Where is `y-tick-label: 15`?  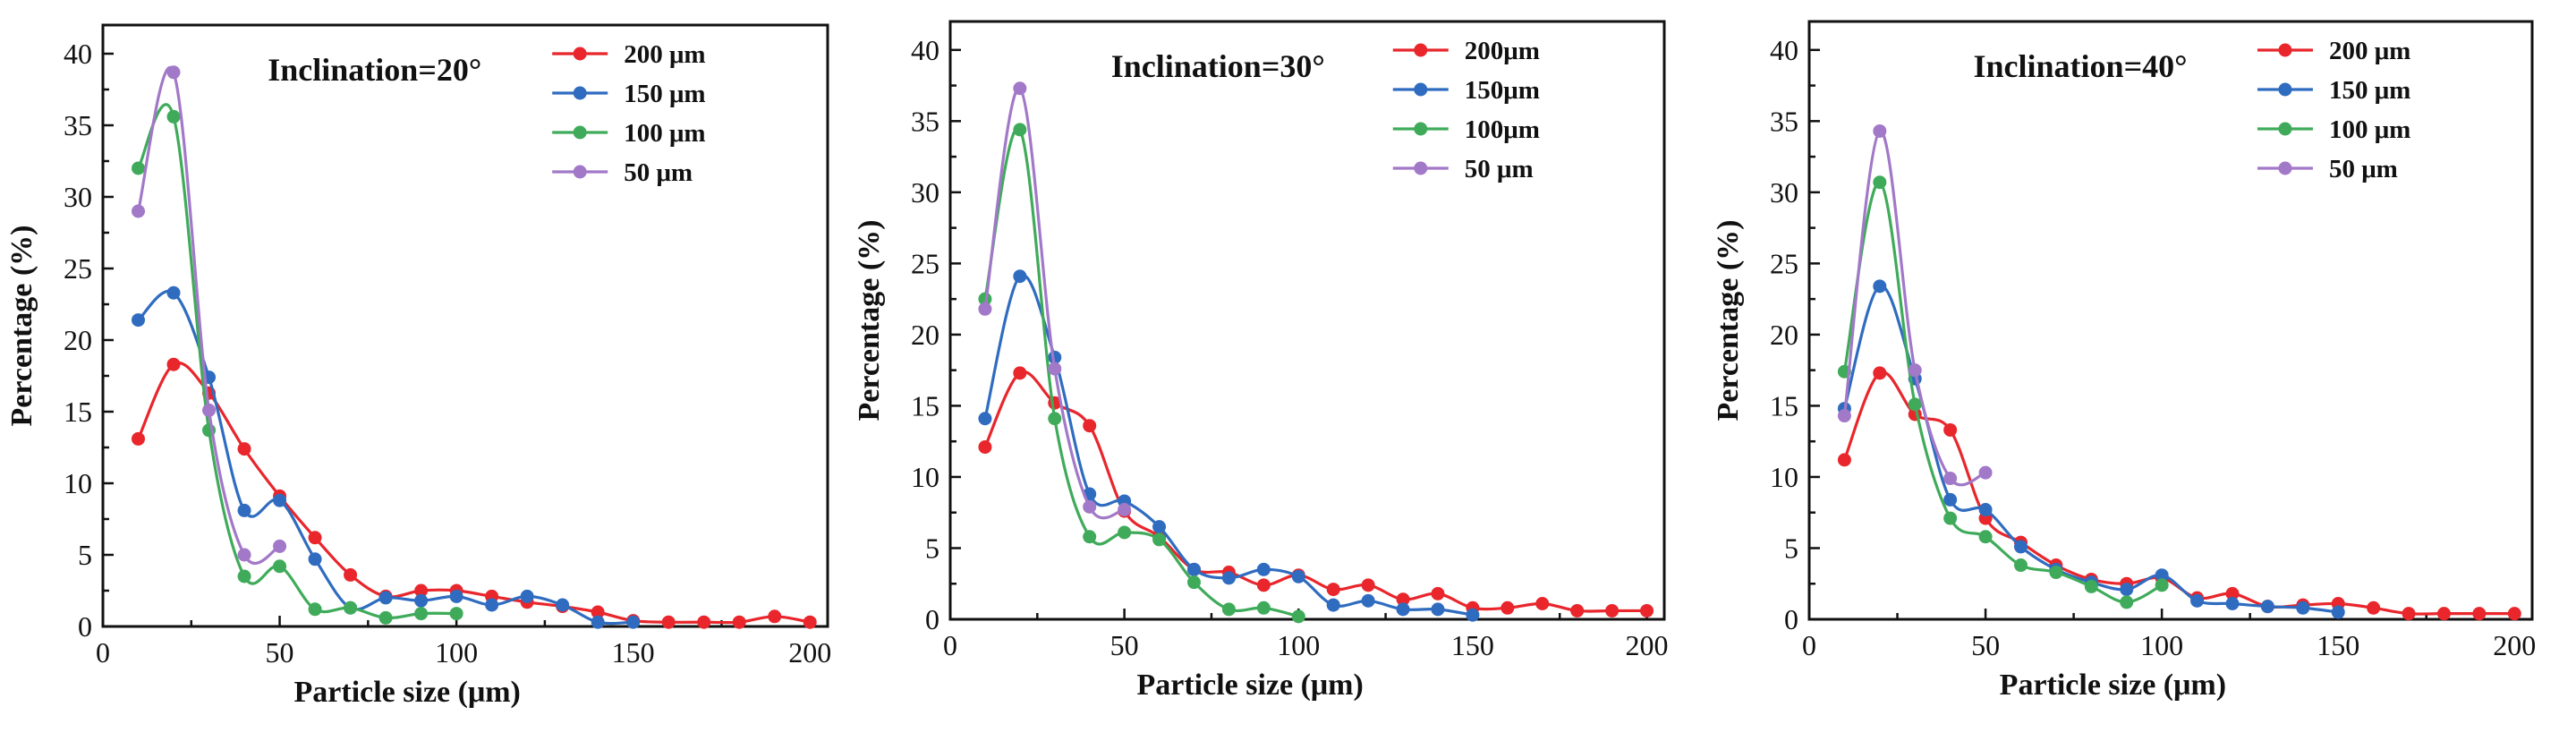 y-tick-label: 15 is located at coordinates (78, 412).